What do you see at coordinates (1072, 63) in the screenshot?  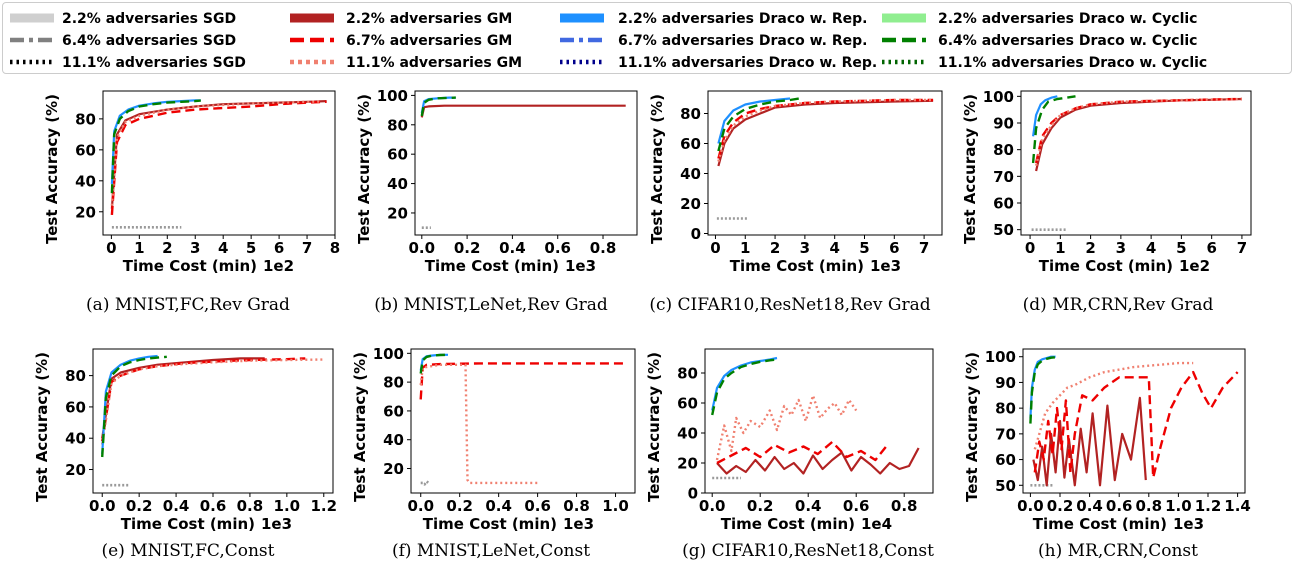 I see `legend-label-12: 11.1% adversaries Draco w. Cyclic` at bounding box center [1072, 63].